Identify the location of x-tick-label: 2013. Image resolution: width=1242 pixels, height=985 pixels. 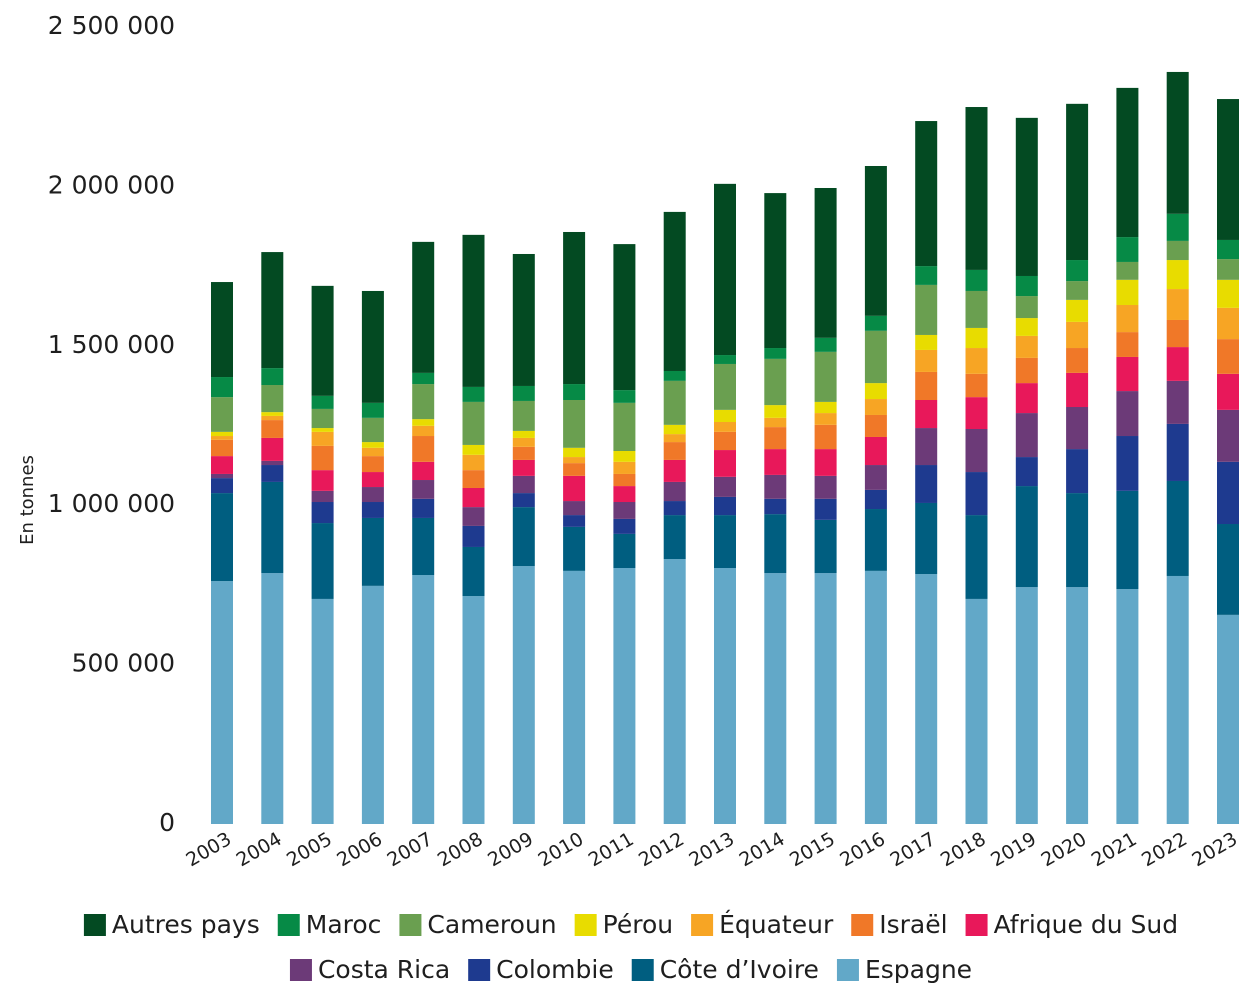
(711, 849).